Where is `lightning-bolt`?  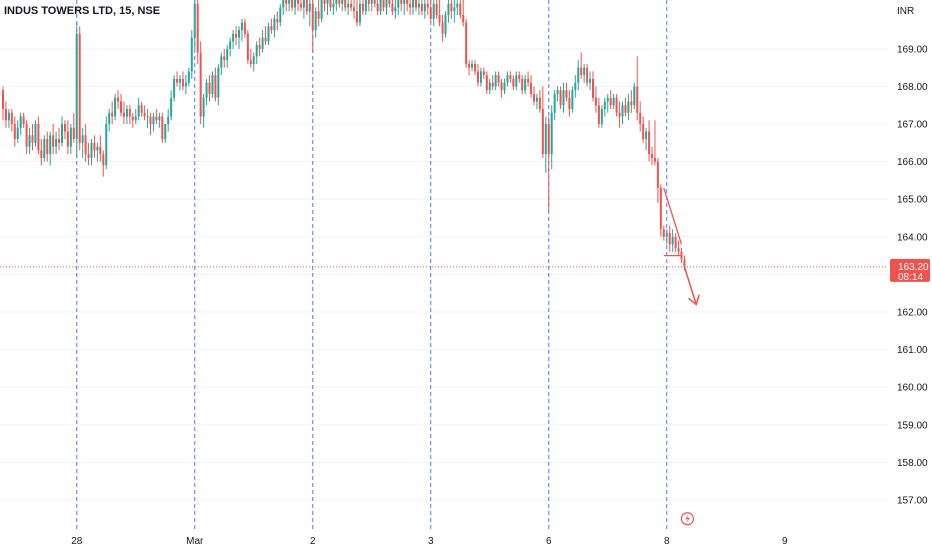 lightning-bolt is located at coordinates (687, 518).